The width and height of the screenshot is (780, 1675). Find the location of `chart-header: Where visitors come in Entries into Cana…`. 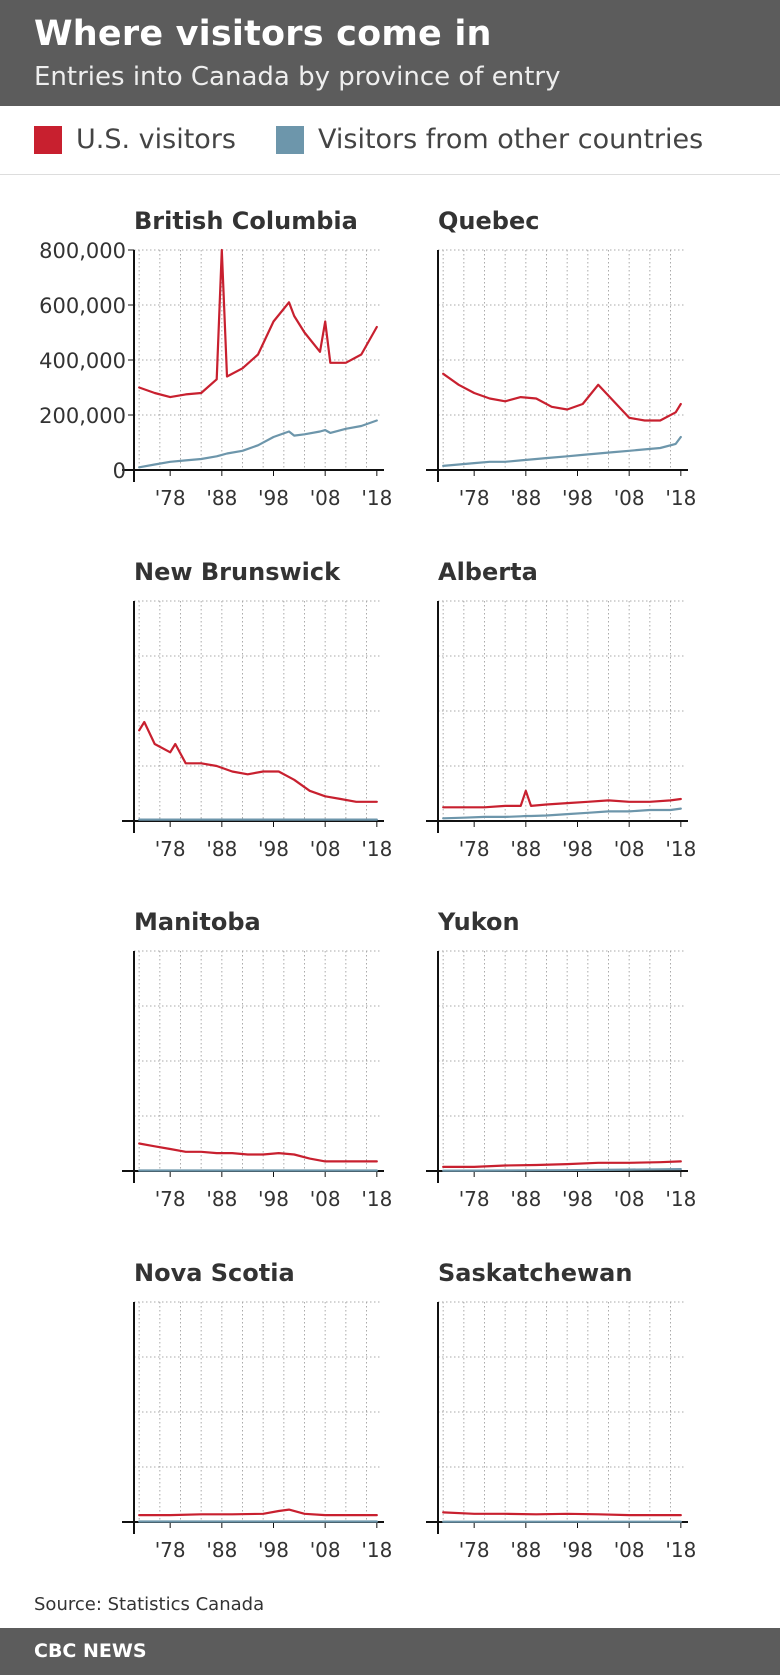

chart-header: Where visitors come in Entries into Cana… is located at coordinates (390, 53).